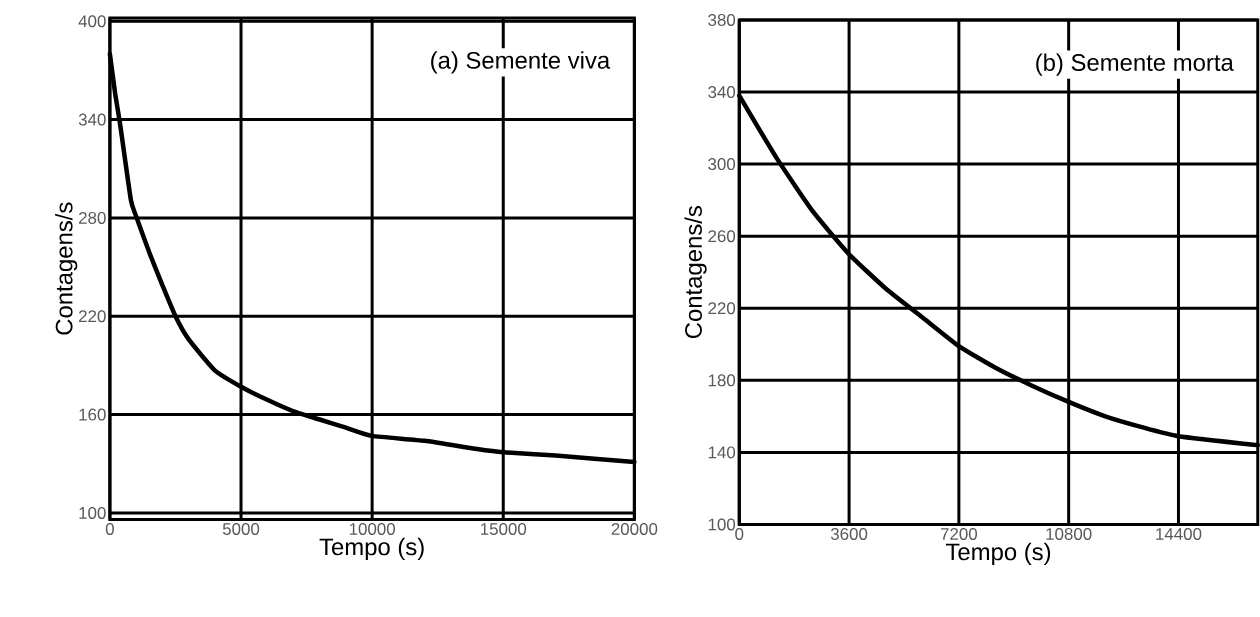  I want to click on y-tick-label: 140, so click(722, 452).